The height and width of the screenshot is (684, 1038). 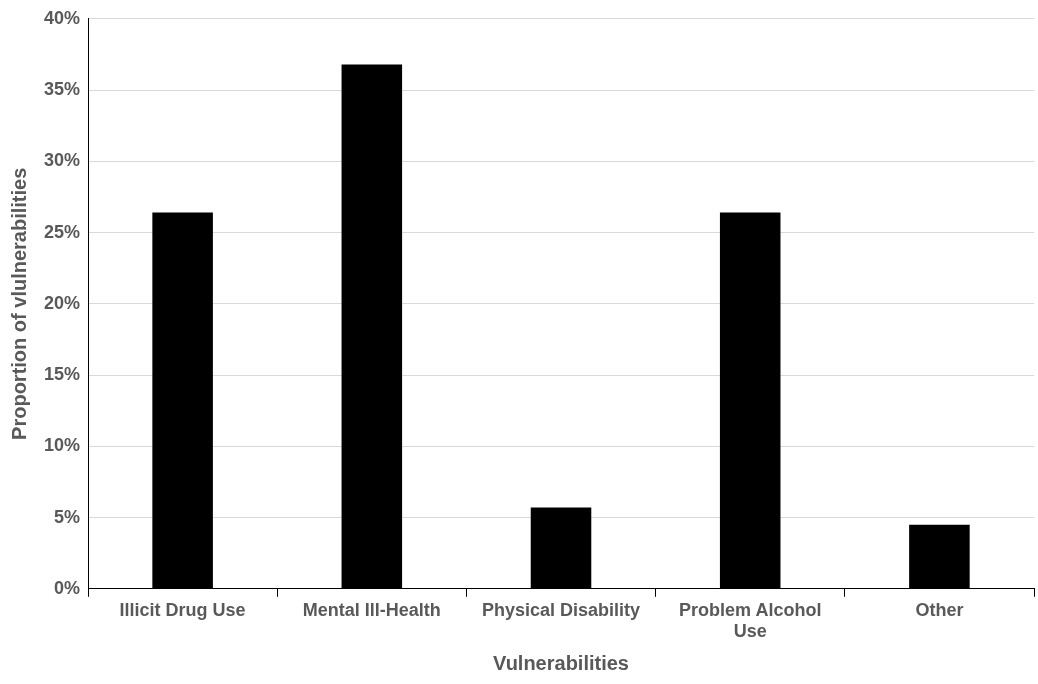 What do you see at coordinates (67, 587) in the screenshot?
I see `y-tick-label: 0%` at bounding box center [67, 587].